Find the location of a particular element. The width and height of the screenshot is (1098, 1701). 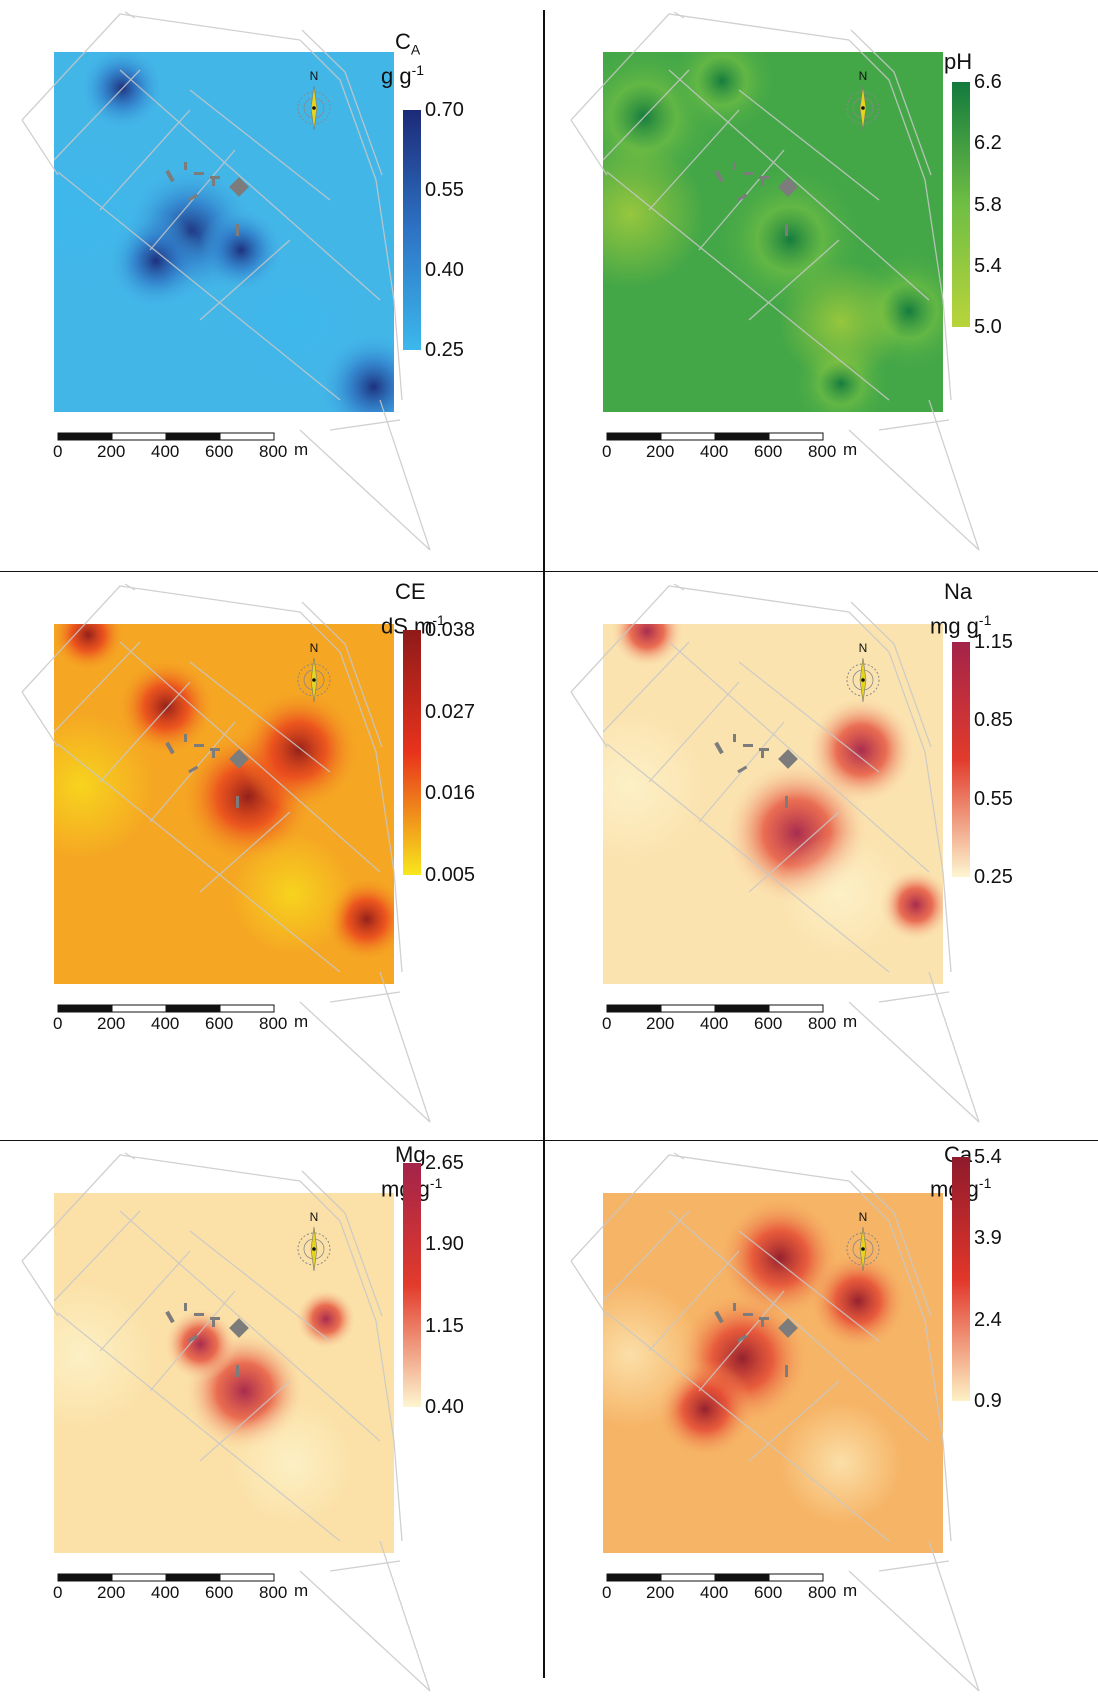

legend-unit: mg g-1 is located at coordinates (960, 623).